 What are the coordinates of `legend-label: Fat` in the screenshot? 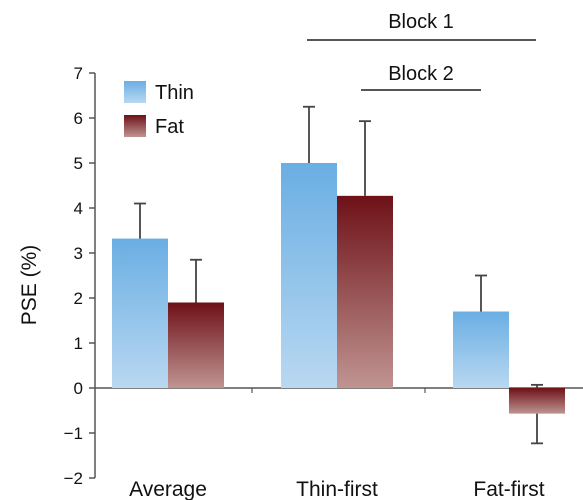 It's located at (169, 127).